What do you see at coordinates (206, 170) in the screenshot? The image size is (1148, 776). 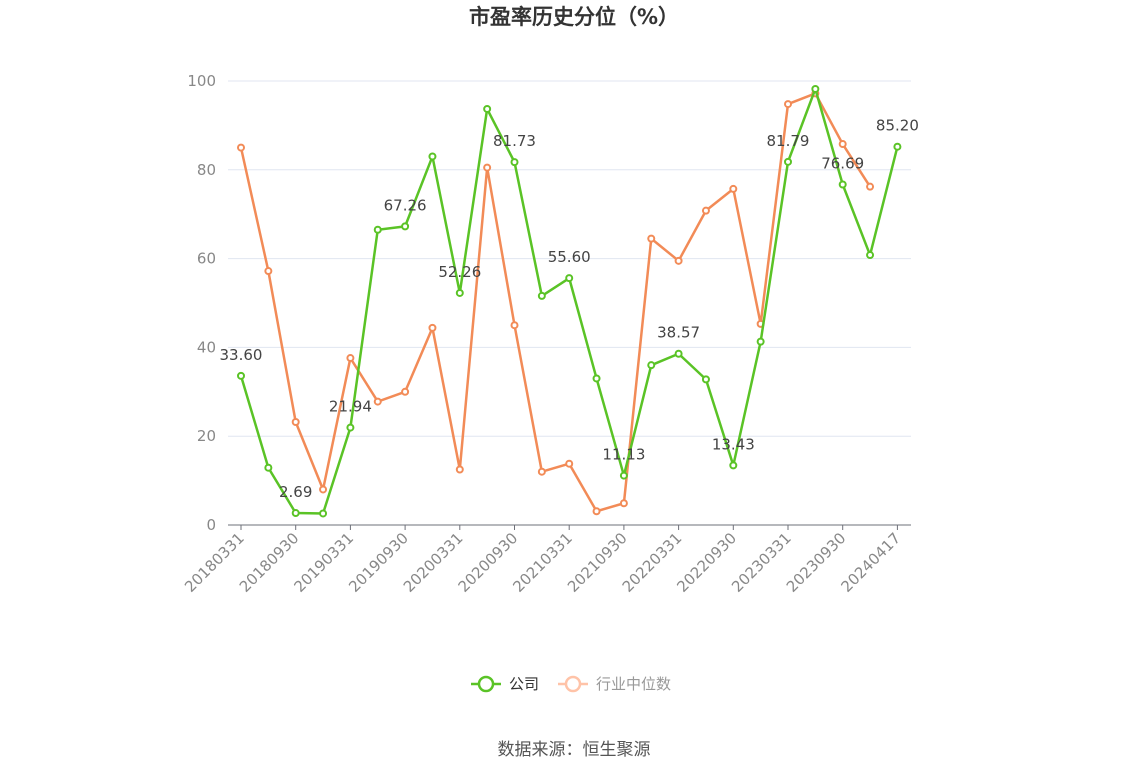 I see `y-tick-label: 80` at bounding box center [206, 170].